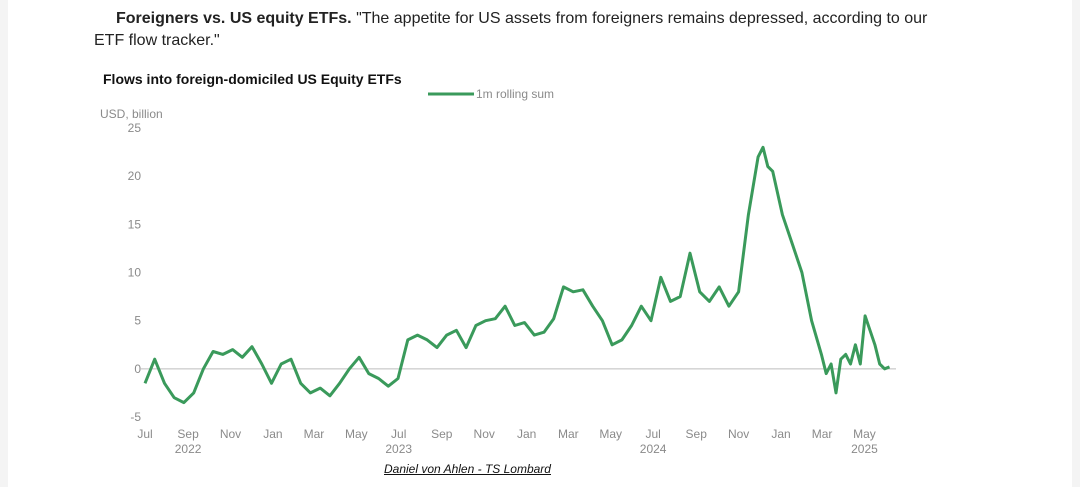 The height and width of the screenshot is (487, 1080). Describe the element at coordinates (234, 18) in the screenshot. I see `headline-bold-text: Foreigners vs. US equity ETFs.` at that location.